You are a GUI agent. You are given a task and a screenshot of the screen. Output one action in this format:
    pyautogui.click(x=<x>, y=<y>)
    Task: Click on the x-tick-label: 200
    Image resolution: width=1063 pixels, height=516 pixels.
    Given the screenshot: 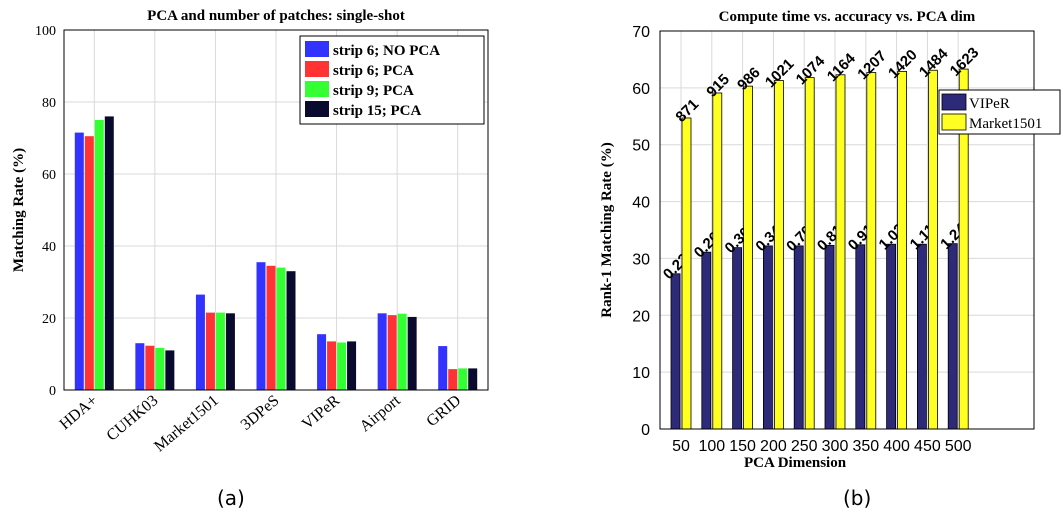 What is the action you would take?
    pyautogui.click(x=773, y=446)
    